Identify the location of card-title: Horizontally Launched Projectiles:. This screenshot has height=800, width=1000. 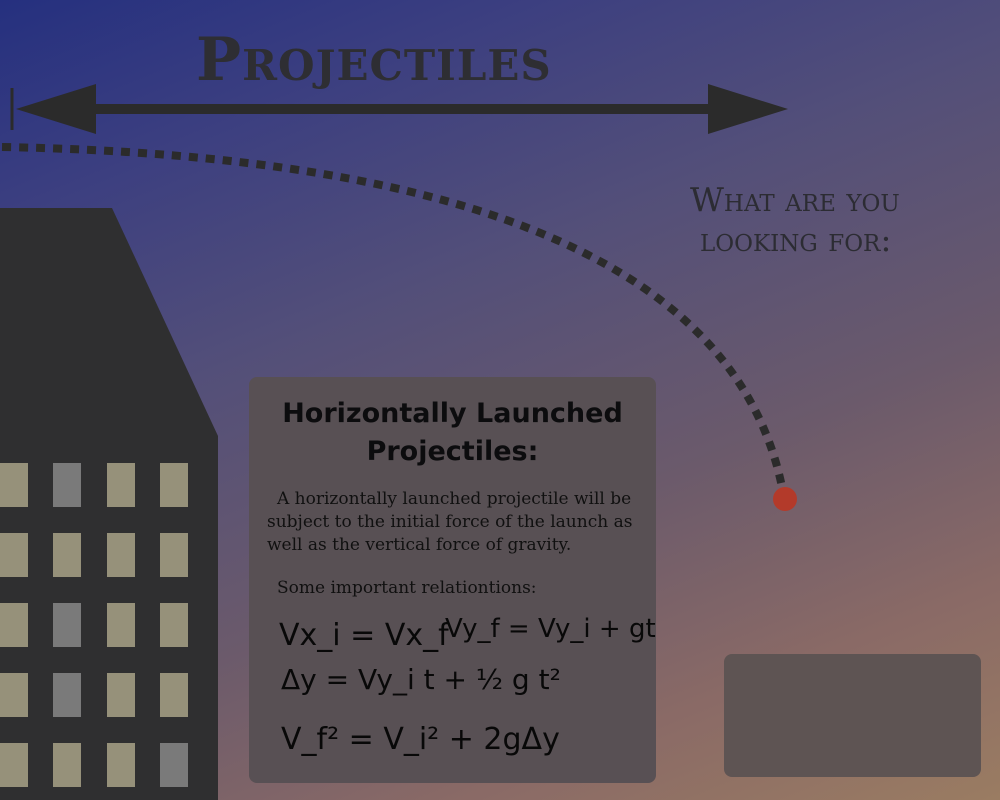
(452, 433).